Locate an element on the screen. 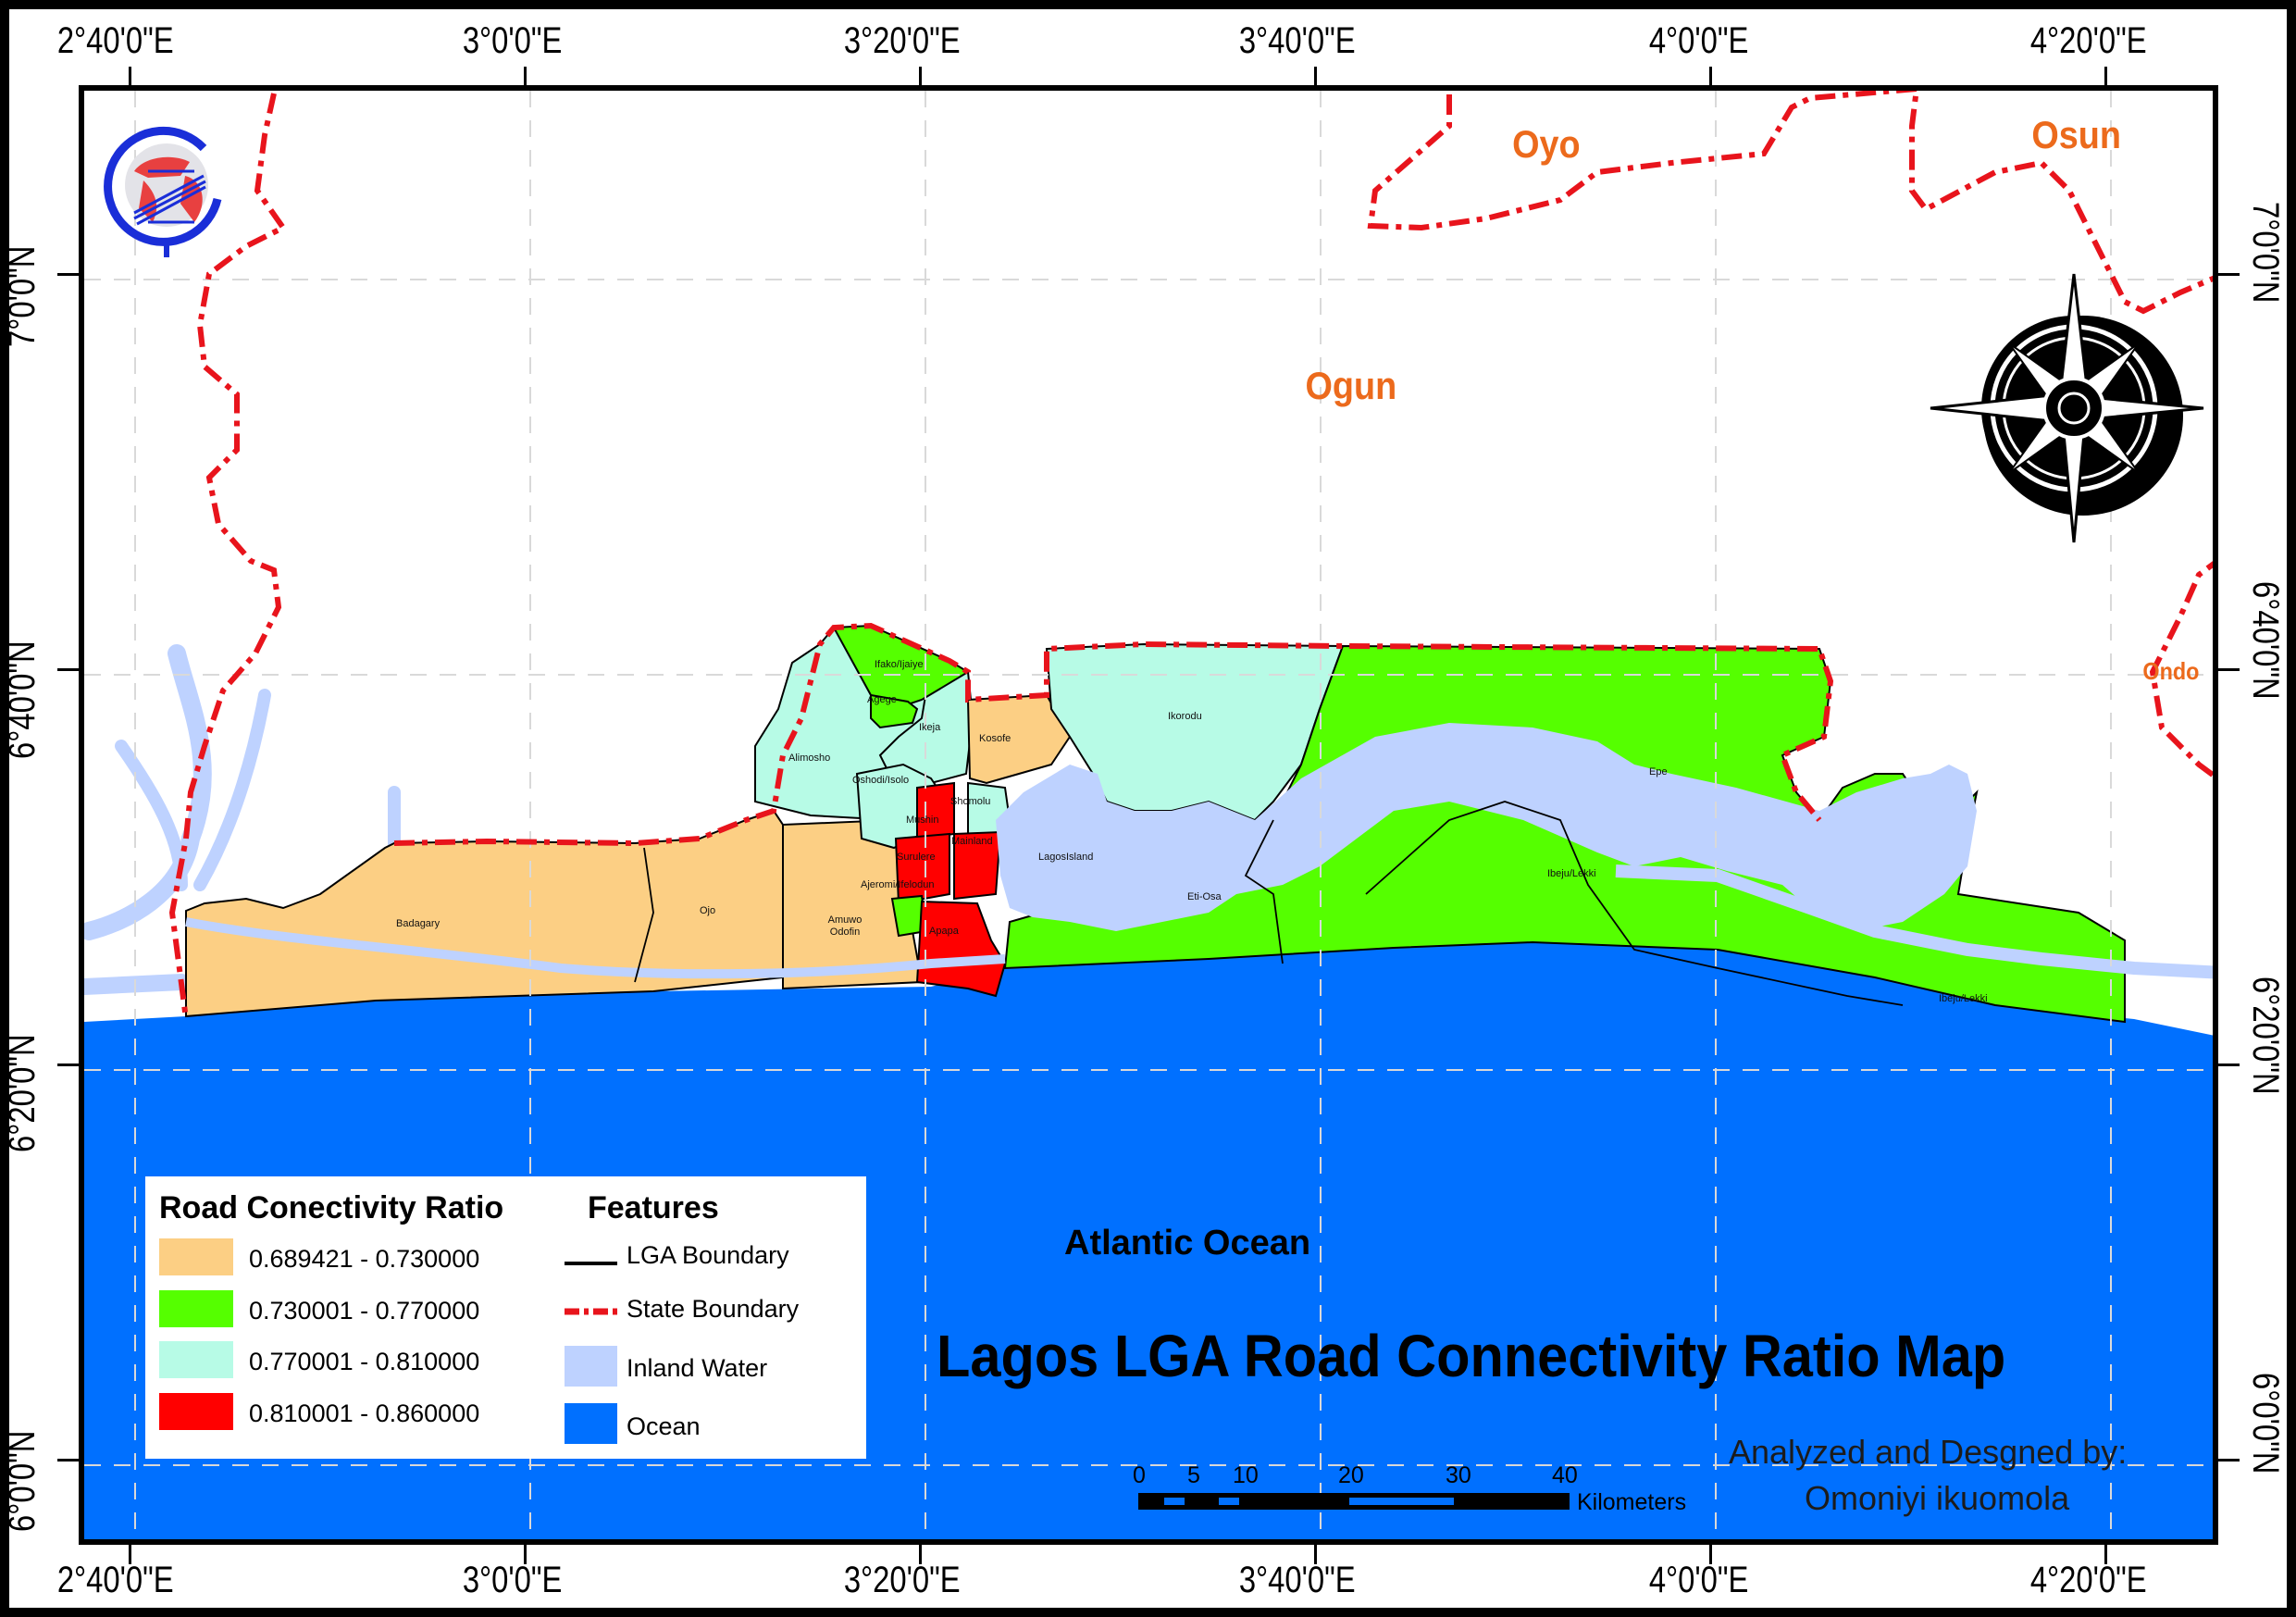  lga-label: Epe is located at coordinates (1659, 772).